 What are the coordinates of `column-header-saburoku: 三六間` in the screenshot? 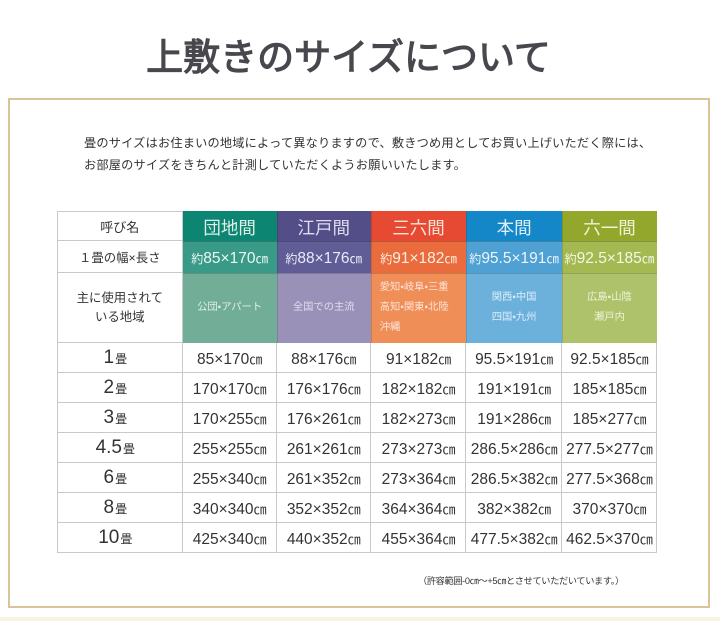 It's located at (418, 226).